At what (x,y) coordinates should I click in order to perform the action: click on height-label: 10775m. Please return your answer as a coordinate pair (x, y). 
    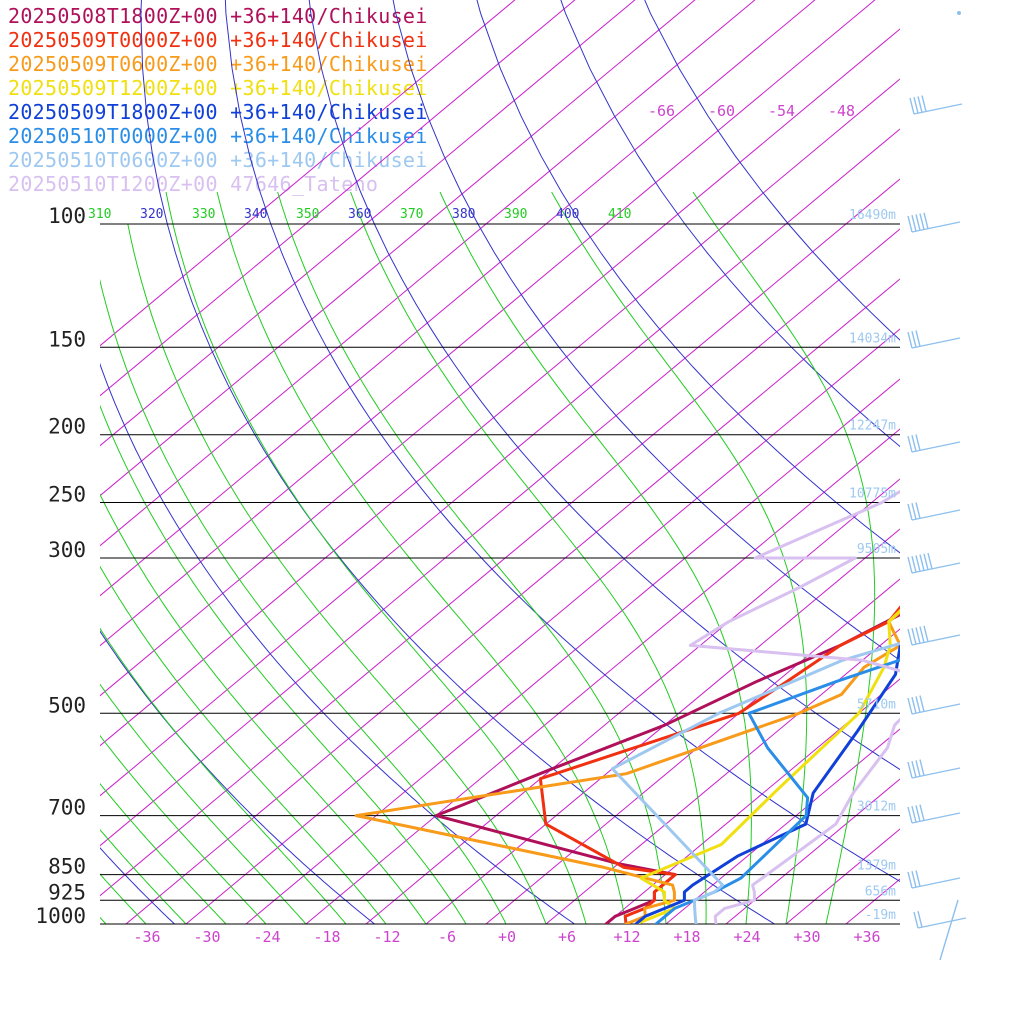
    Looking at the image, I should click on (872, 494).